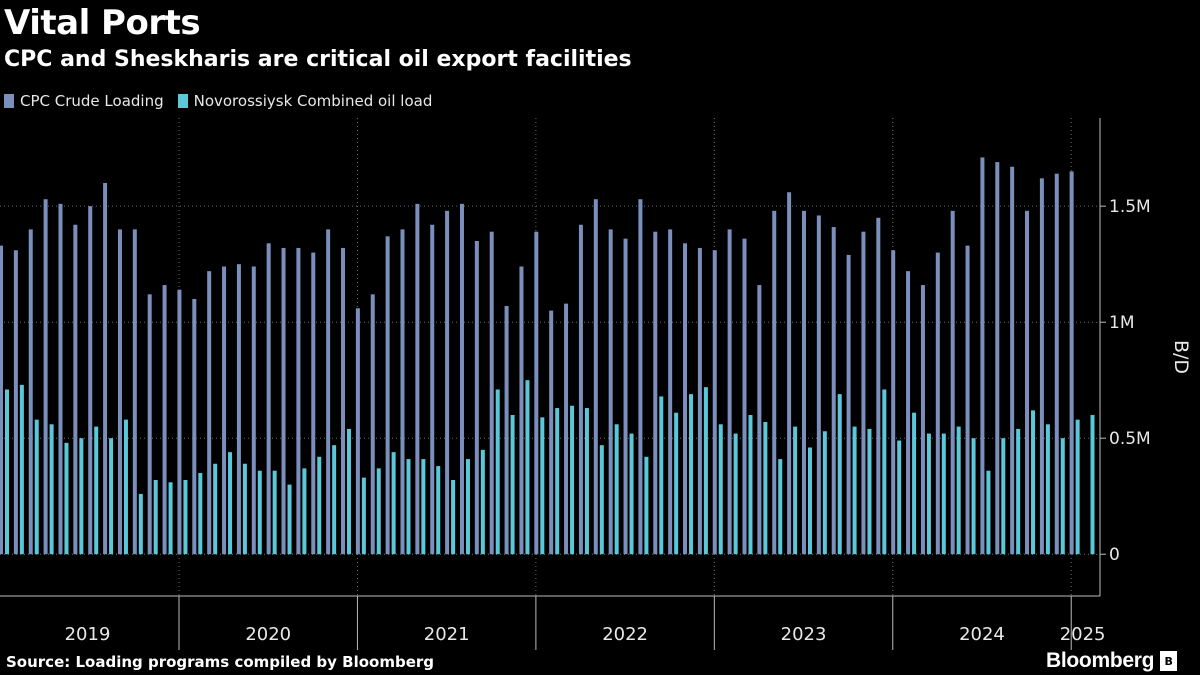  Describe the element at coordinates (313, 101) in the screenshot. I see `legend-label-novorossiysk: Novorossiysk Combined oil load` at that location.